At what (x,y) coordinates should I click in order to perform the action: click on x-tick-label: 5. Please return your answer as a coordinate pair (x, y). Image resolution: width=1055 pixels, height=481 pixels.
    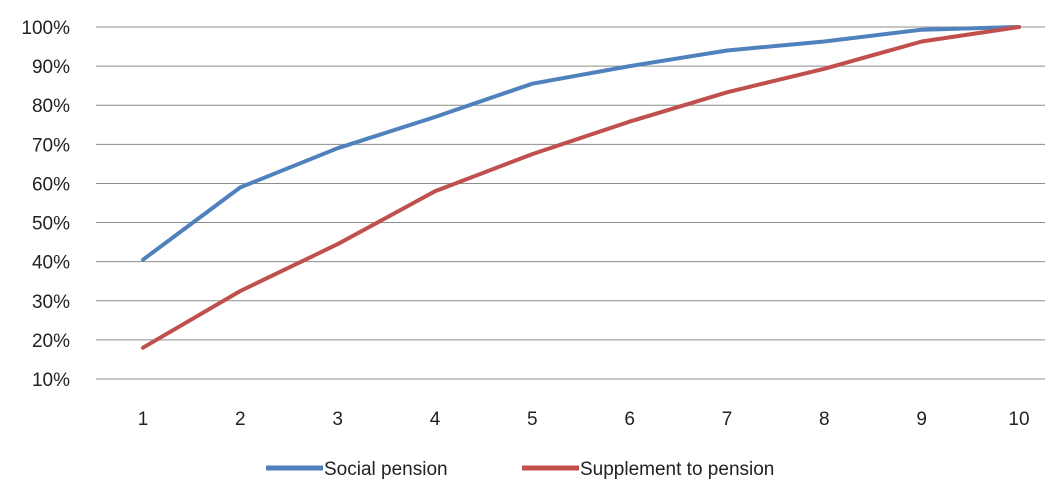
    Looking at the image, I should click on (532, 419).